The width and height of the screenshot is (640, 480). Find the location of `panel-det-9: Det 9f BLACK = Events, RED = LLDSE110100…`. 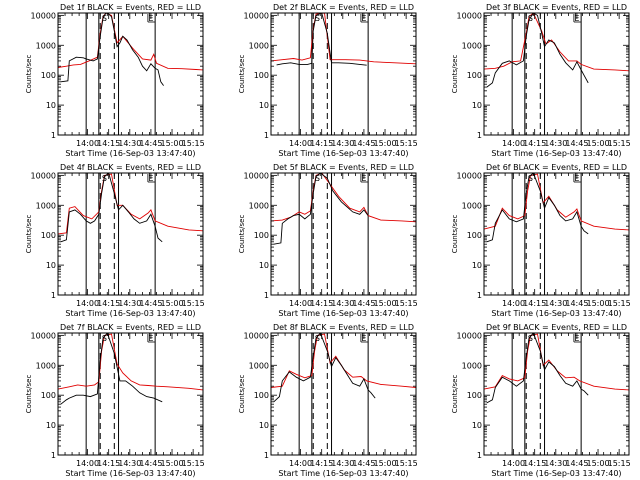

panel-det-9: Det 9f BLACK = Events, RED = LLDSE110100… is located at coordinates (541, 400).